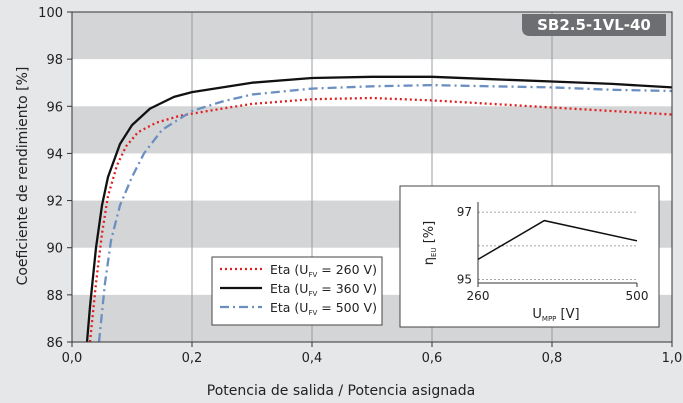 The width and height of the screenshot is (683, 403). What do you see at coordinates (54, 343) in the screenshot?
I see `y-tick-label: 86` at bounding box center [54, 343].